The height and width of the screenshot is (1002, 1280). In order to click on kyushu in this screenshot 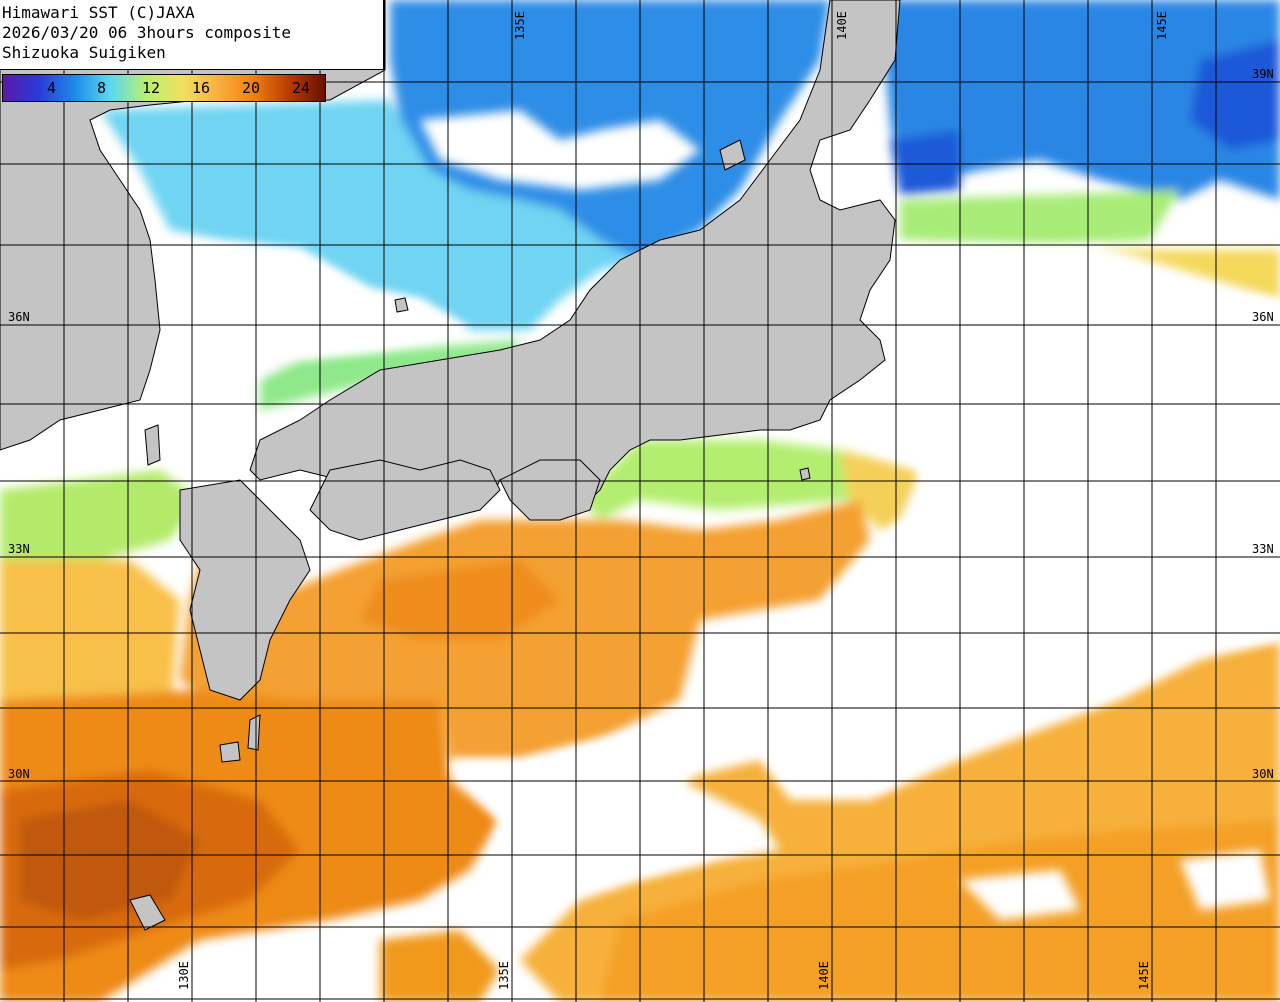, I will do `click(245, 590)`.